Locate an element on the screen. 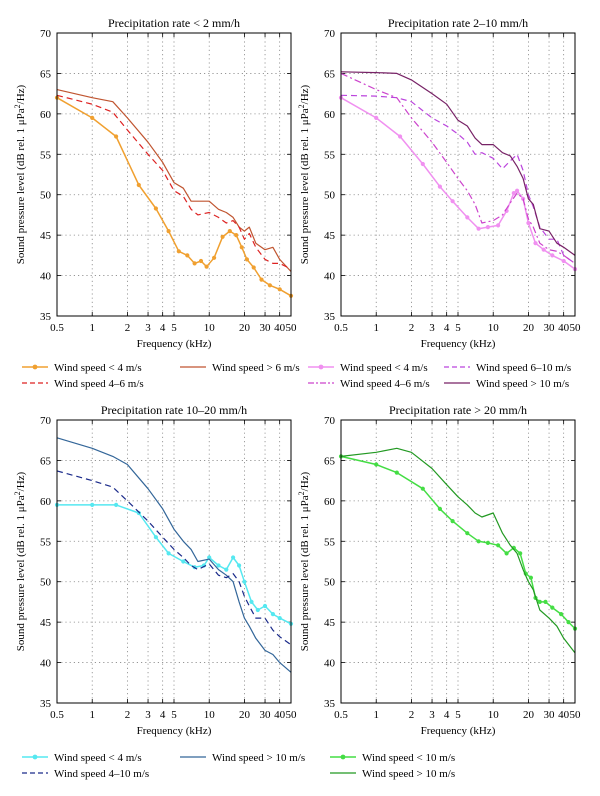 The width and height of the screenshot is (600, 796). legend-item: Wind speed > 10 m/s is located at coordinates (506, 384).